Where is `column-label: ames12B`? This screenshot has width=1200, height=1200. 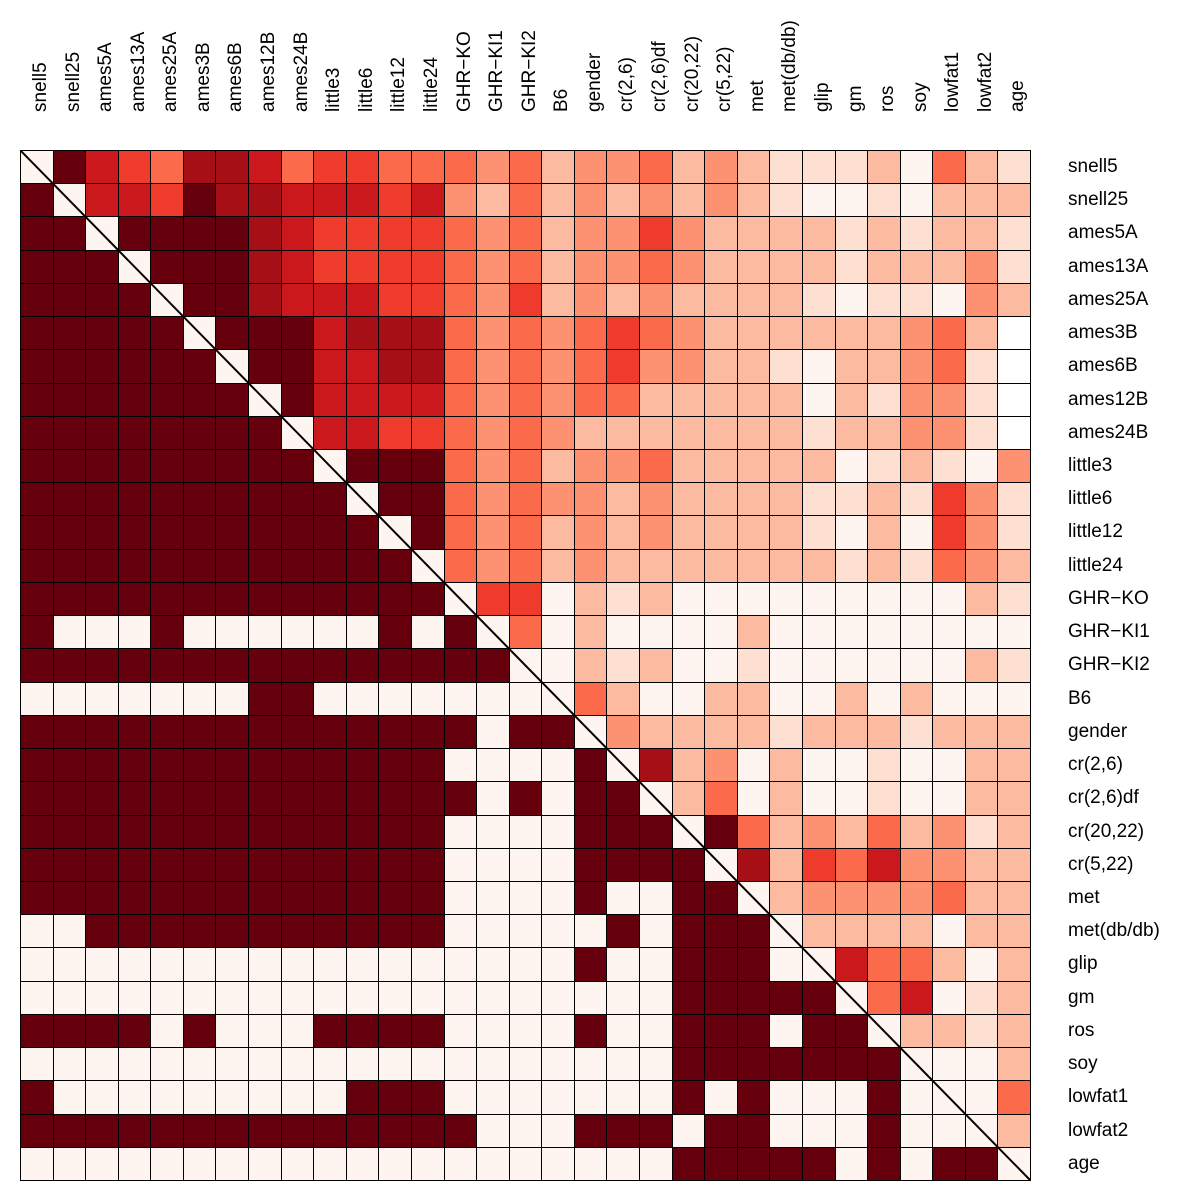
column-label: ames12B is located at coordinates (268, 56).